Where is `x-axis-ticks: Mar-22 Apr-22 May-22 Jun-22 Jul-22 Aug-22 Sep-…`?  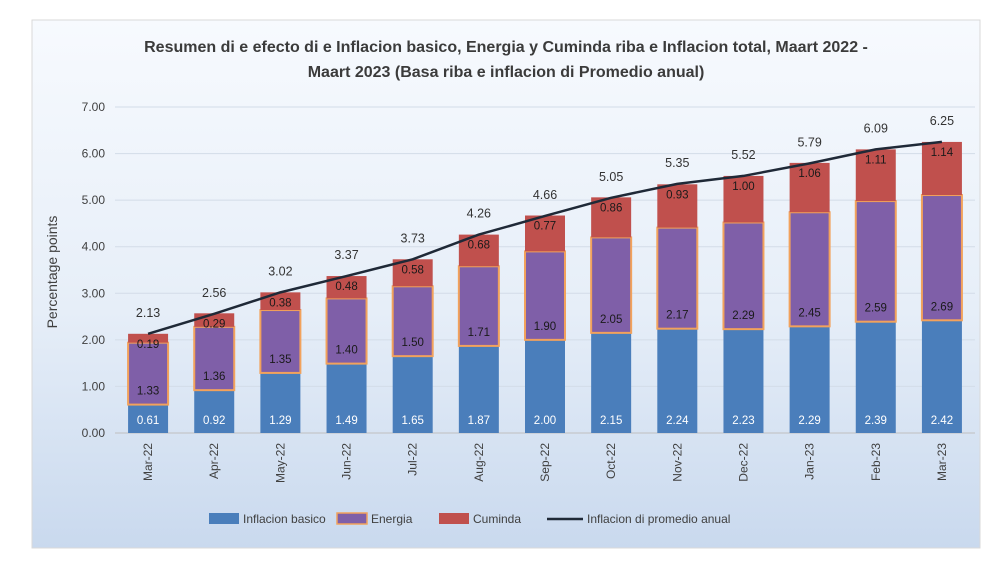
x-axis-ticks: Mar-22 Apr-22 May-22 Jun-22 Jul-22 Aug-22 Sep-… is located at coordinates (545, 463).